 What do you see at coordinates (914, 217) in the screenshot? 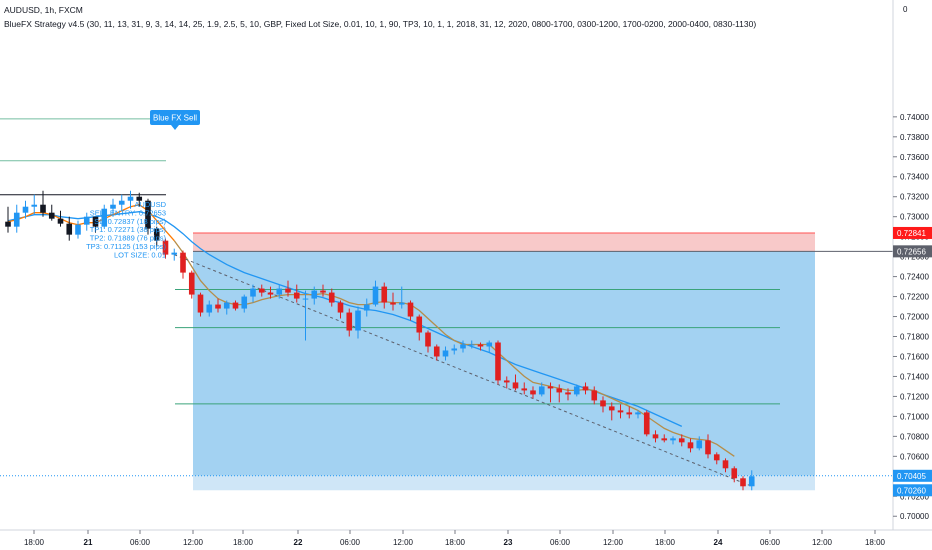
I see `price-tick-label: 0.73000` at bounding box center [914, 217].